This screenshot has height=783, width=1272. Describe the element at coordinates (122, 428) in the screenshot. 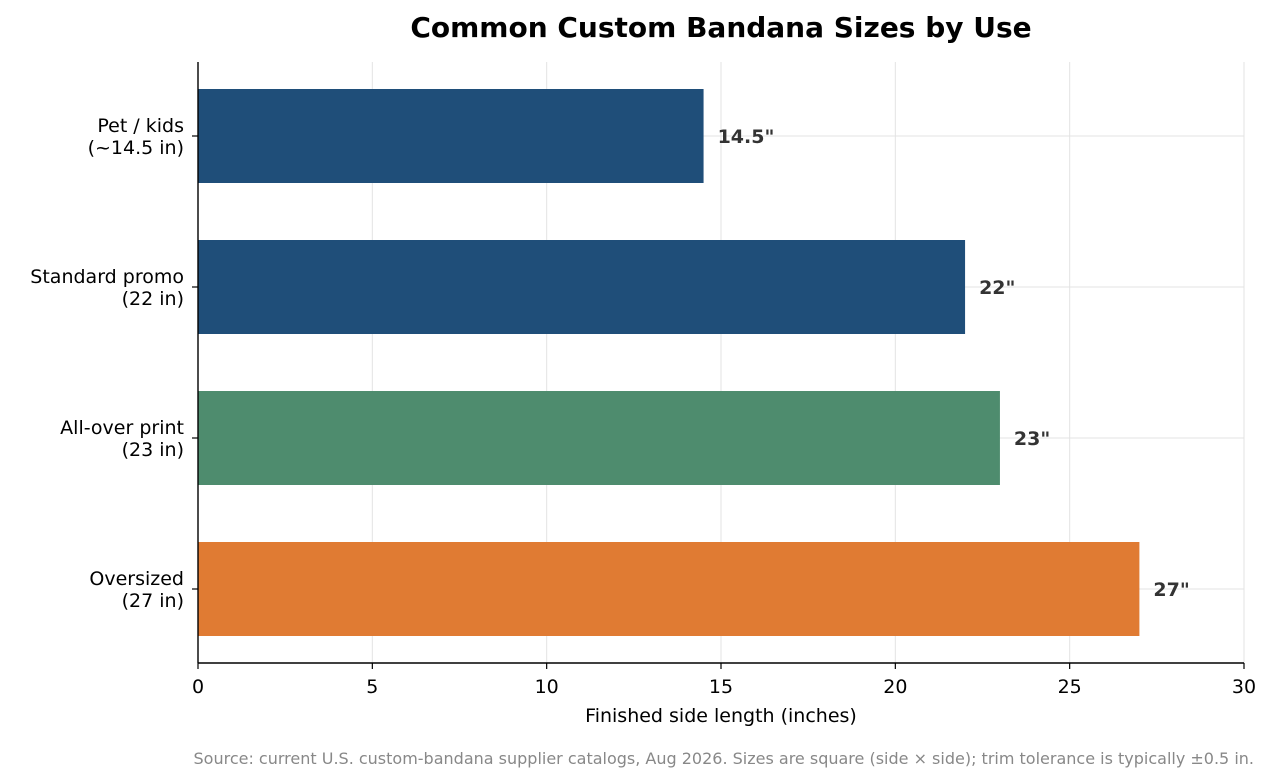

I see `y-tick-label-line: All-over print` at that location.